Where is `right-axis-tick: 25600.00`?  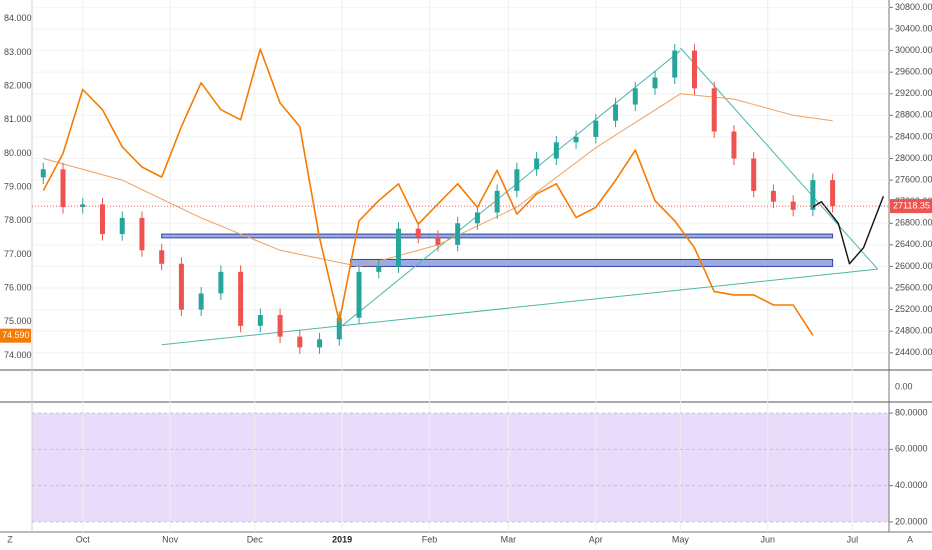 right-axis-tick: 25600.00 is located at coordinates (913, 287).